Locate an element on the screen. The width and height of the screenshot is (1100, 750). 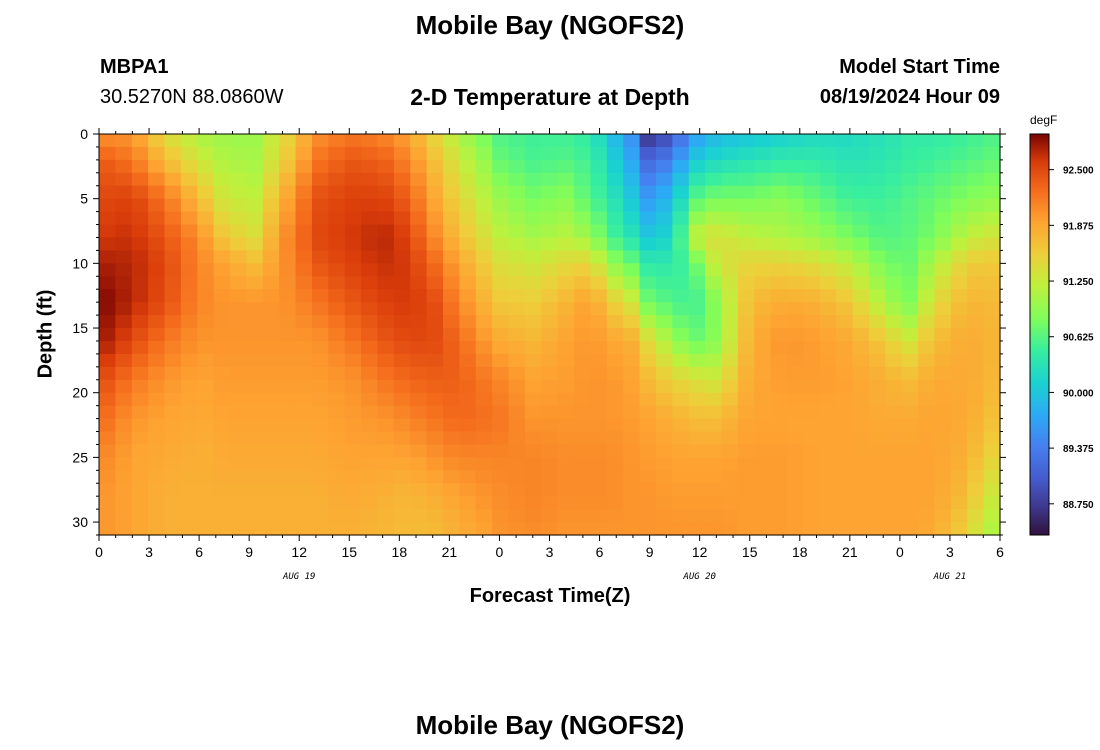
model-start-value: 08/19/2024 Hour 09 is located at coordinates (909, 97).